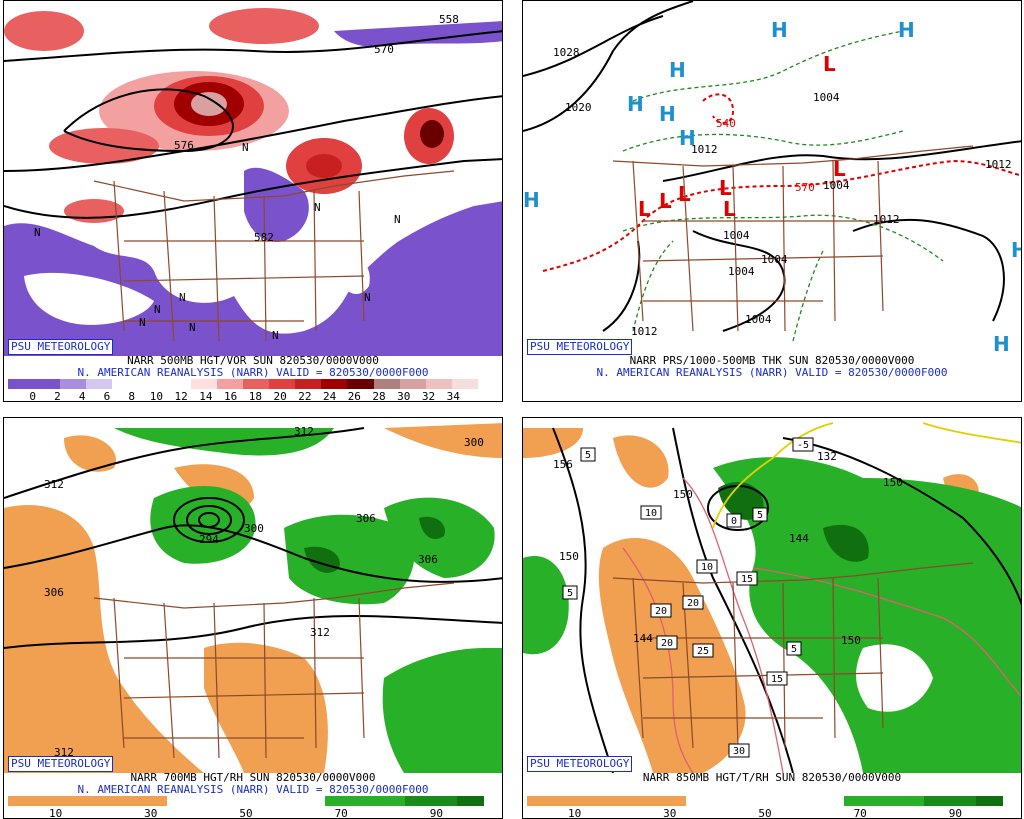  Describe the element at coordinates (860, 813) in the screenshot. I see `scale-label: 70` at that location.